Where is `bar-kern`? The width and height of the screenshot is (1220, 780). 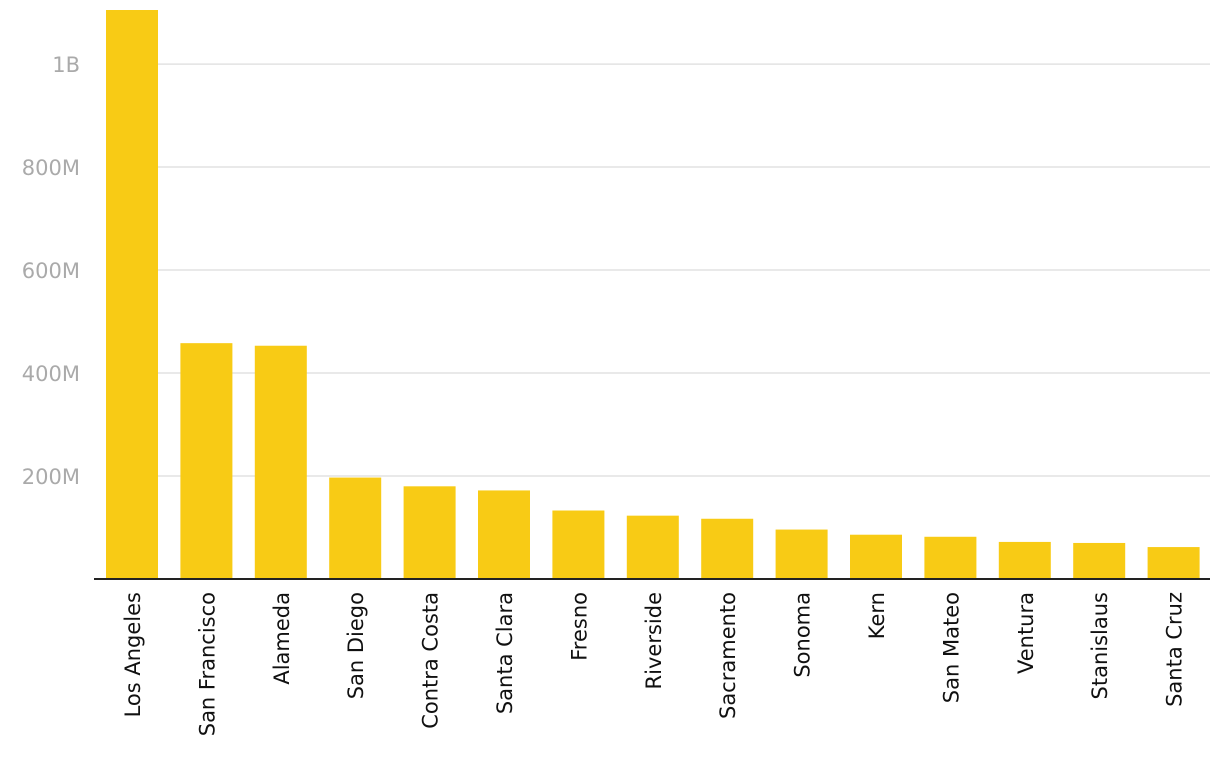
bar-kern is located at coordinates (876, 556).